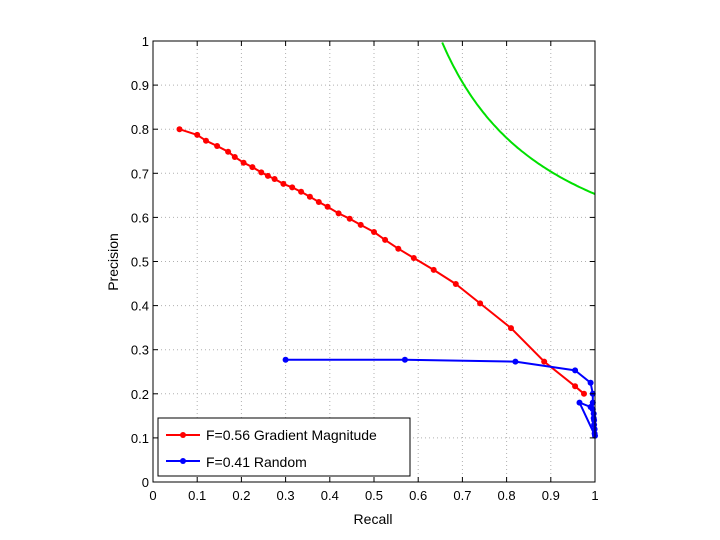  I want to click on x-tick-label: 0, so click(152, 495).